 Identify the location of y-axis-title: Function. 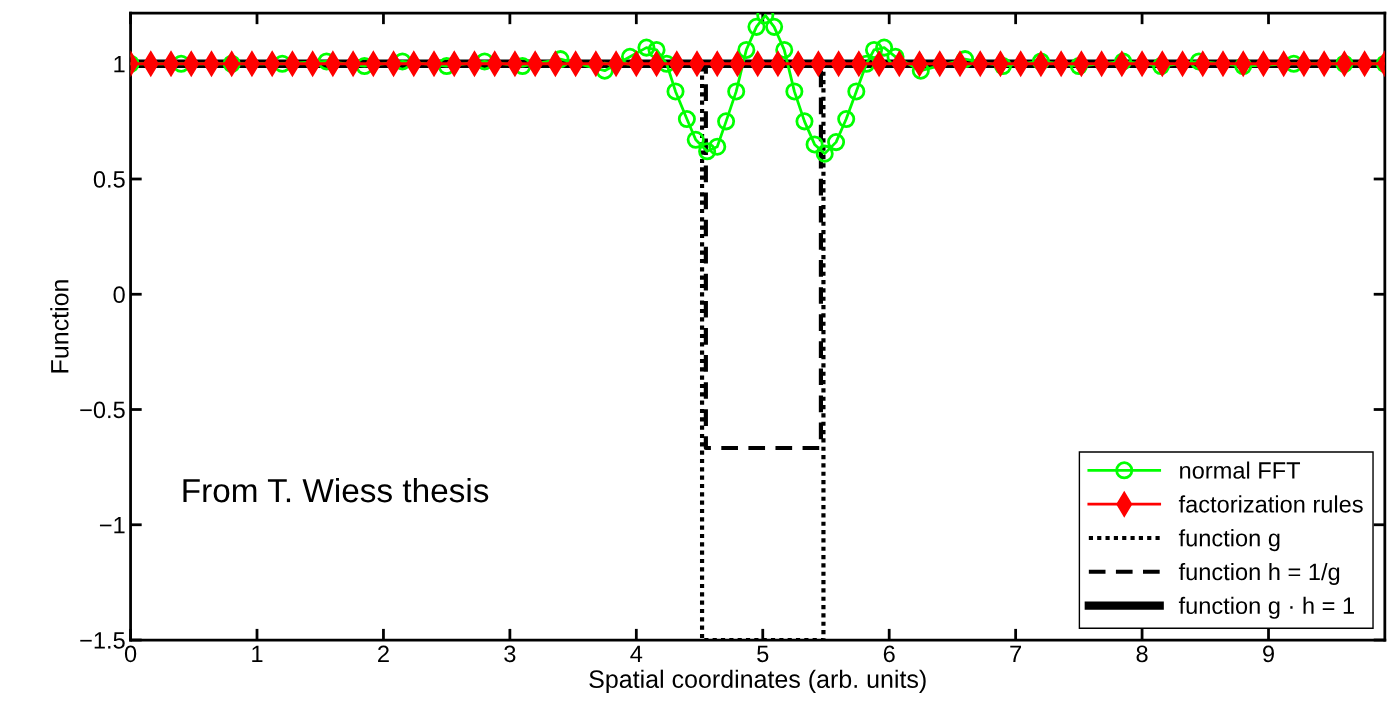
(59, 326).